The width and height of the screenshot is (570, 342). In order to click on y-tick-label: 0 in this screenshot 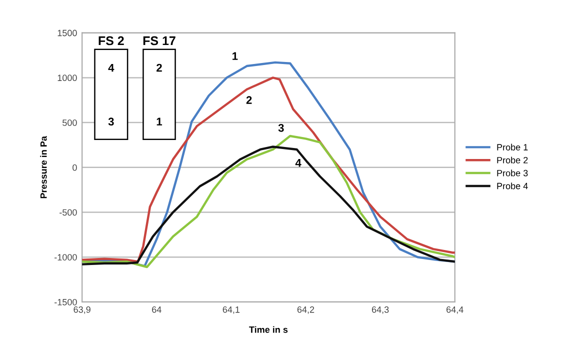, I will do `click(74, 167)`.